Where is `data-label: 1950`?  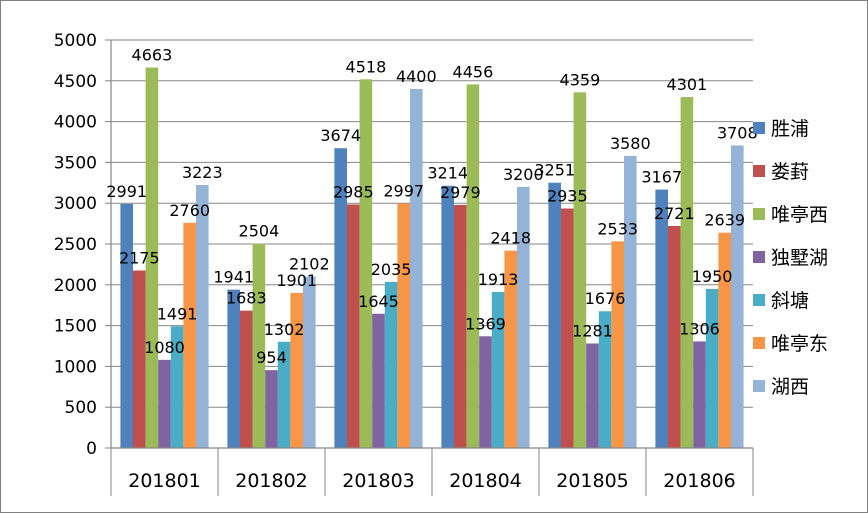 data-label: 1950 is located at coordinates (712, 276).